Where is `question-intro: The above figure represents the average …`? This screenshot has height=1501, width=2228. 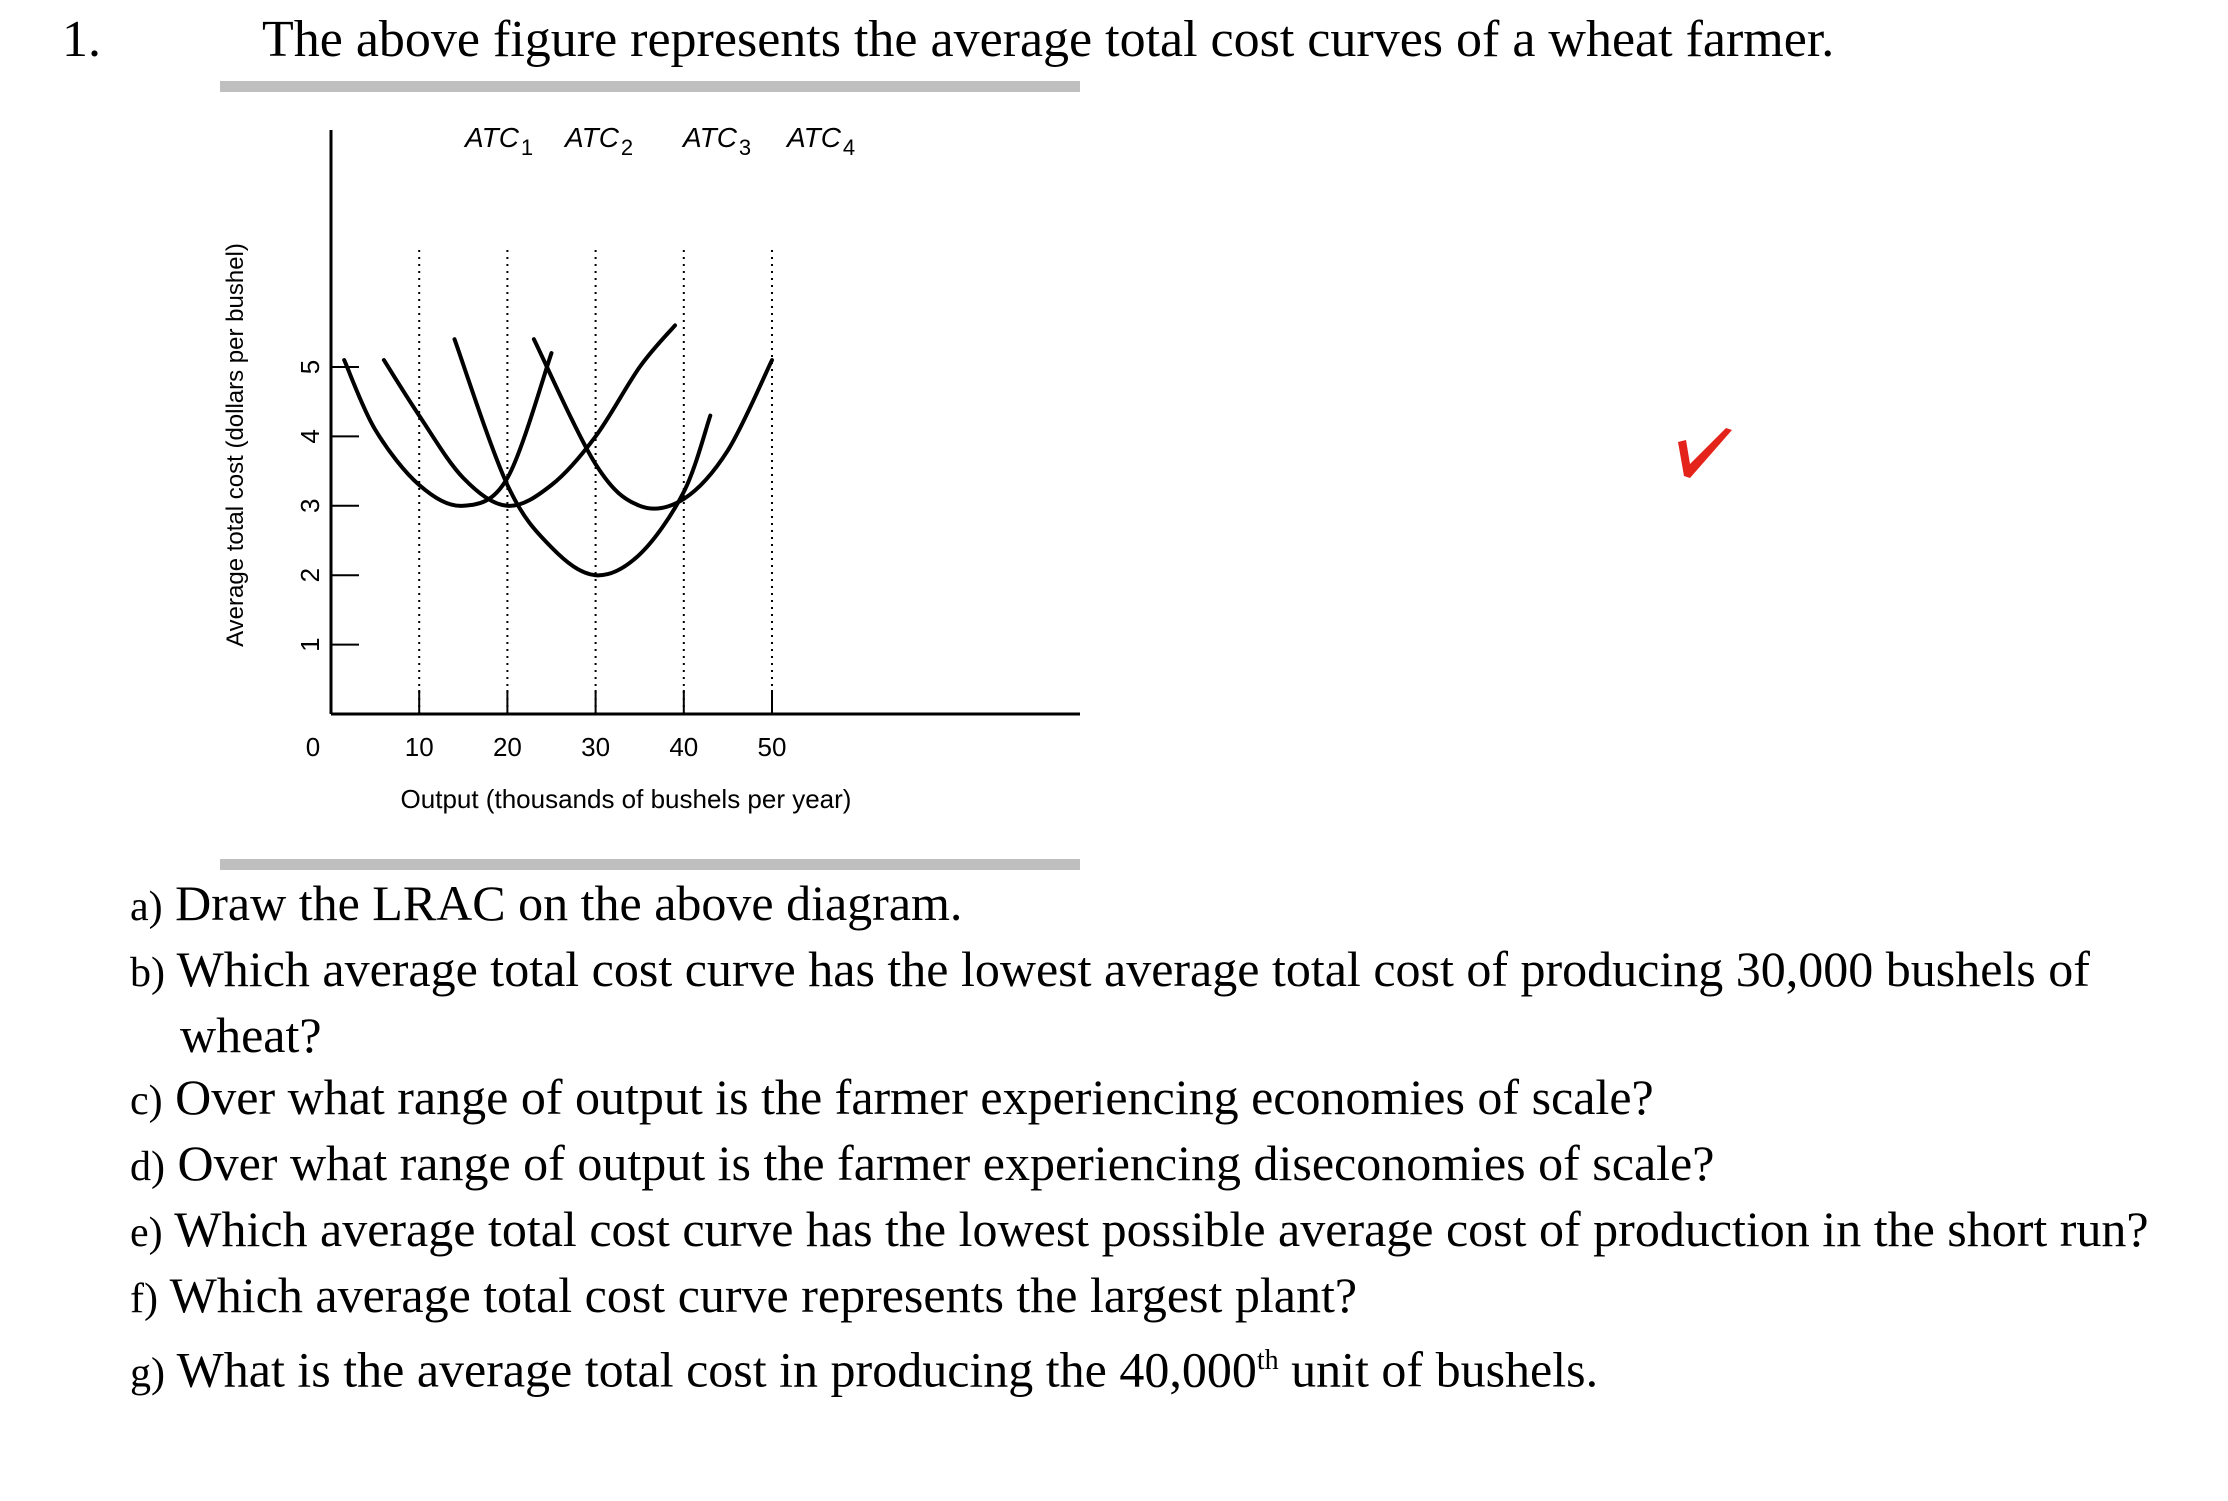 question-intro: The above figure represents the average … is located at coordinates (1048, 39).